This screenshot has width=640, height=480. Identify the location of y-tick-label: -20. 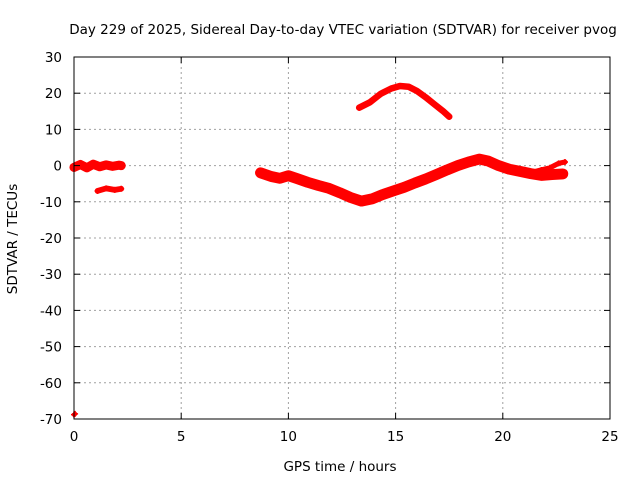
(51, 239).